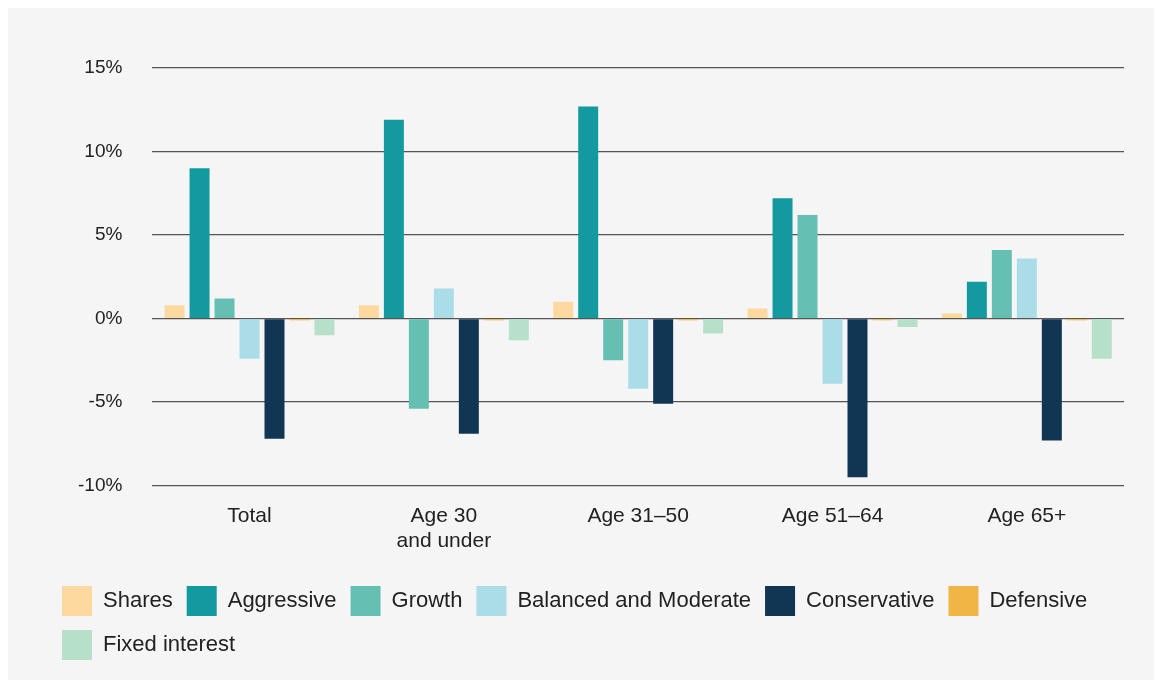  What do you see at coordinates (100, 484) in the screenshot?
I see `y-tick-label: -10%` at bounding box center [100, 484].